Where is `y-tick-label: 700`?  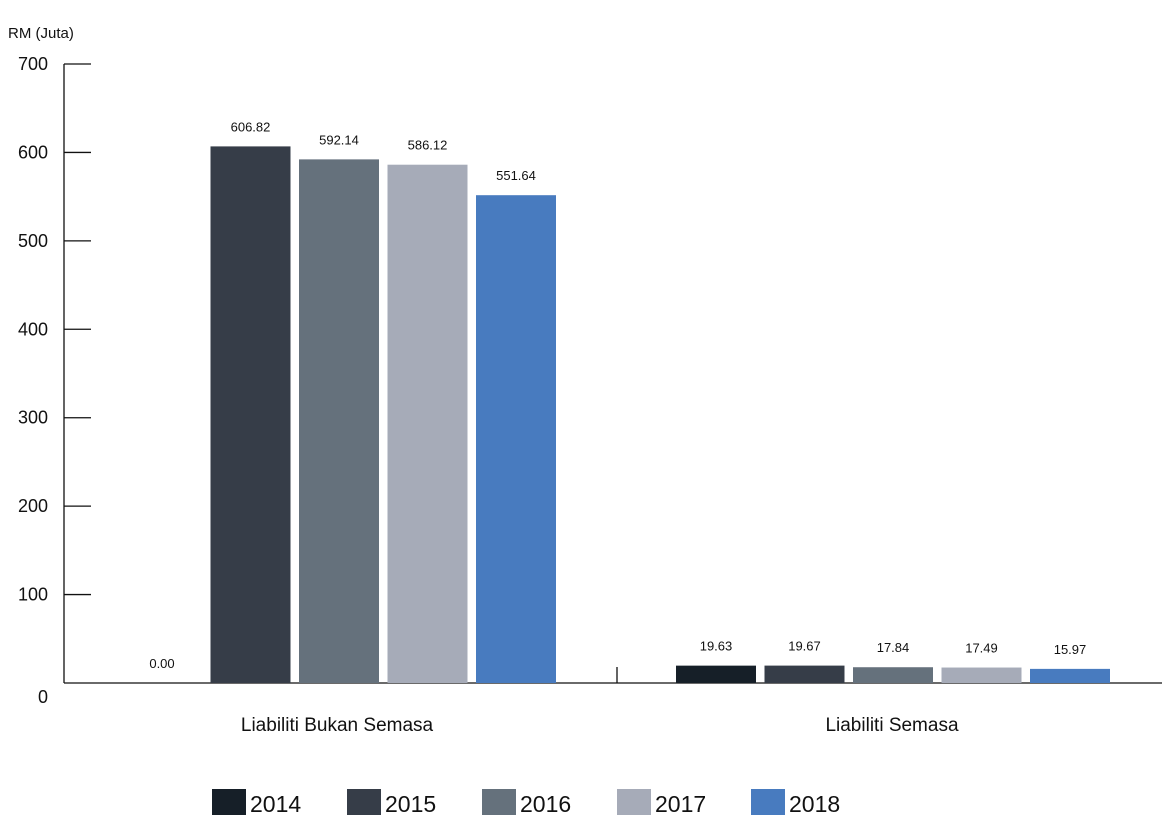 y-tick-label: 700 is located at coordinates (33, 64).